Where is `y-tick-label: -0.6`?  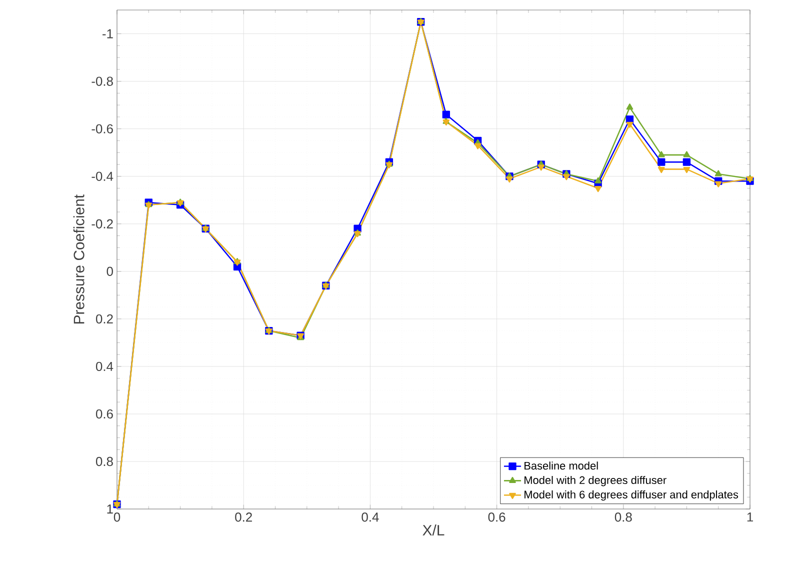 y-tick-label: -0.6 is located at coordinates (102, 129).